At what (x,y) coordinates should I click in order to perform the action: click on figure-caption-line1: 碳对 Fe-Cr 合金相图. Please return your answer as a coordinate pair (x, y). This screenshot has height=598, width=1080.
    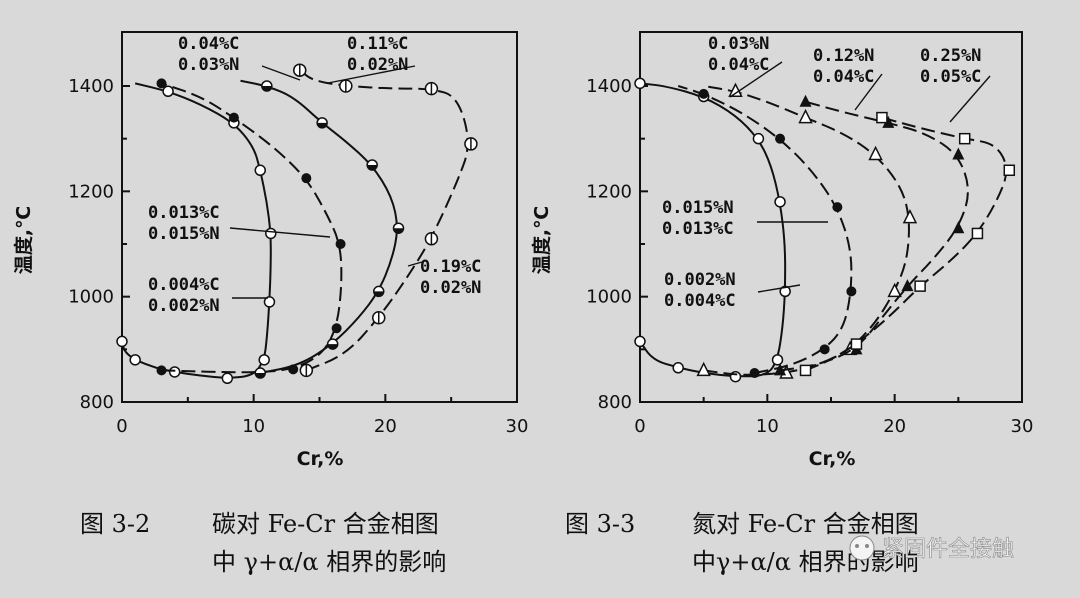
    Looking at the image, I should click on (325, 524).